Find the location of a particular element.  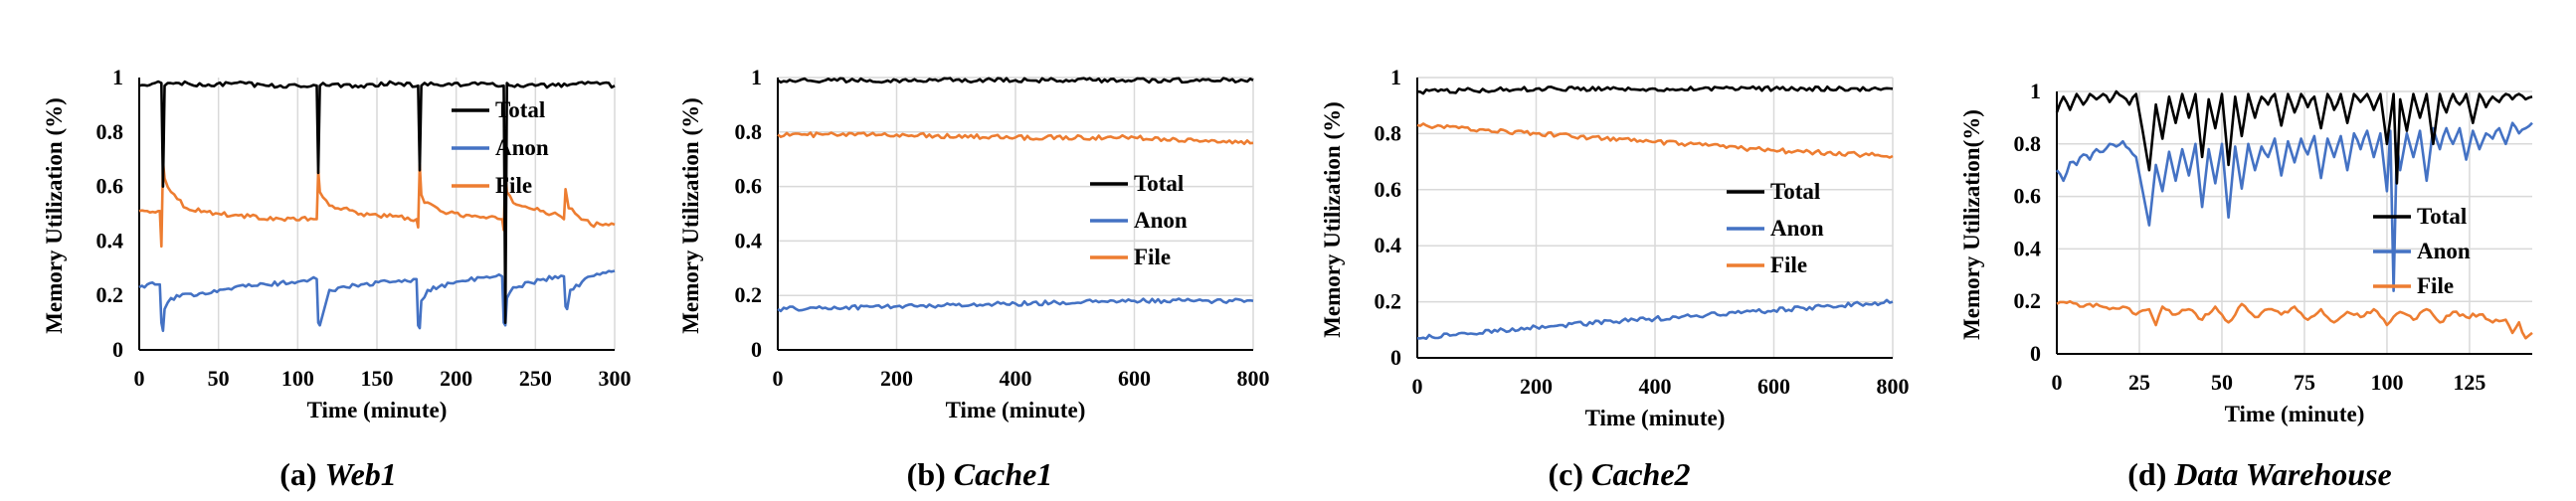

x-tick-label: 250 is located at coordinates (535, 378).